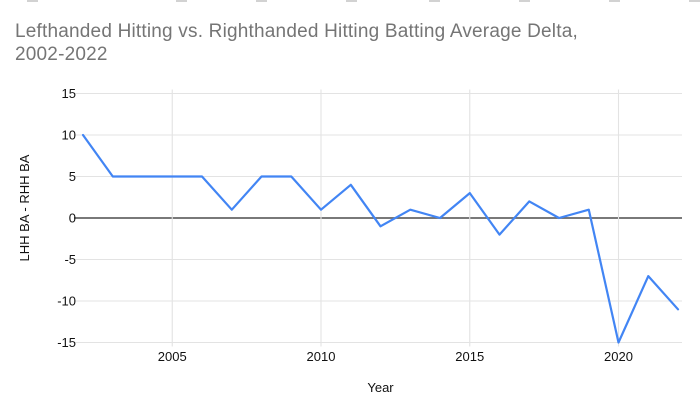 The width and height of the screenshot is (700, 414). What do you see at coordinates (380, 387) in the screenshot?
I see `x-axis-title: Year` at bounding box center [380, 387].